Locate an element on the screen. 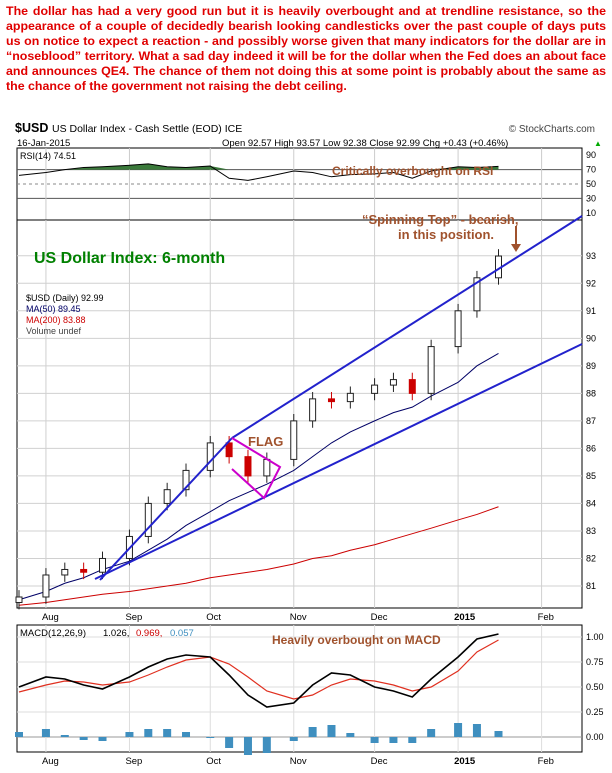 The image size is (612, 773). macd-signal-line is located at coordinates (258, 669).